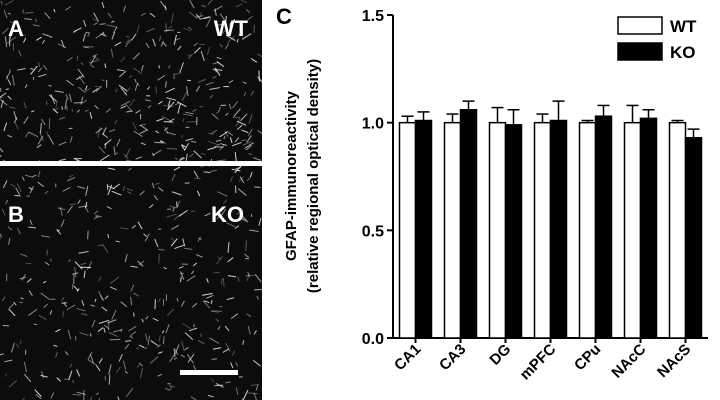  Describe the element at coordinates (373, 339) in the screenshot. I see `y-tick-label: 0.0` at that location.